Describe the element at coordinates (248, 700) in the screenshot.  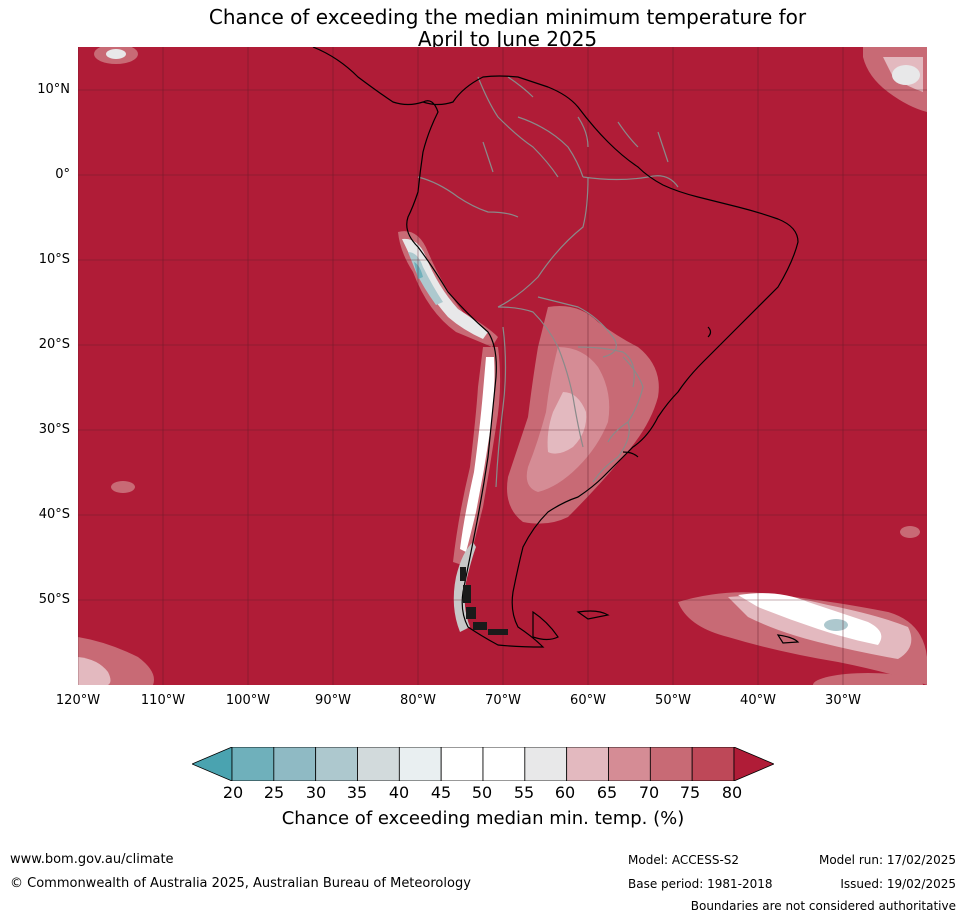
I see `lon-label-100w: 100°W` at that location.